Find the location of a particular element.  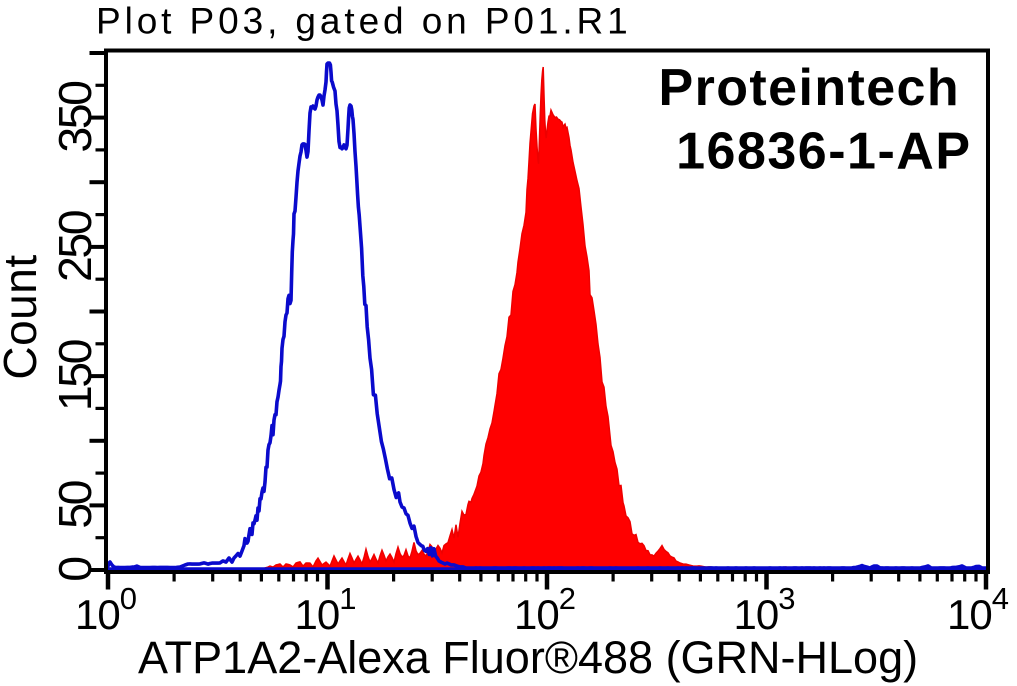

svg-text: Plot P03, gated on P01.R1 is located at coordinates (364, 21).